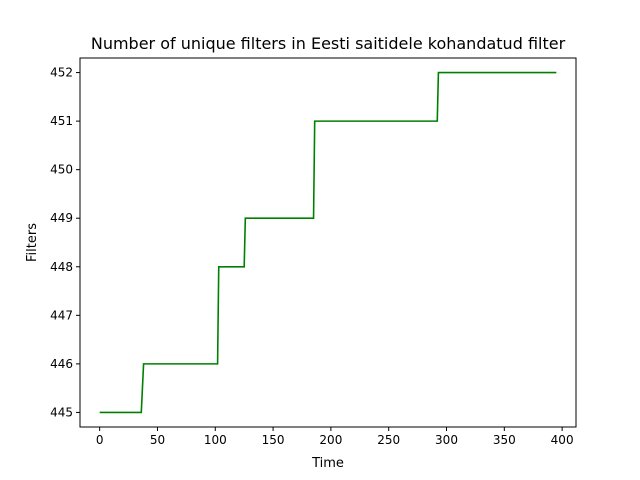 The width and height of the screenshot is (640, 480). What do you see at coordinates (61, 218) in the screenshot?
I see `y-tick-label: 449` at bounding box center [61, 218].